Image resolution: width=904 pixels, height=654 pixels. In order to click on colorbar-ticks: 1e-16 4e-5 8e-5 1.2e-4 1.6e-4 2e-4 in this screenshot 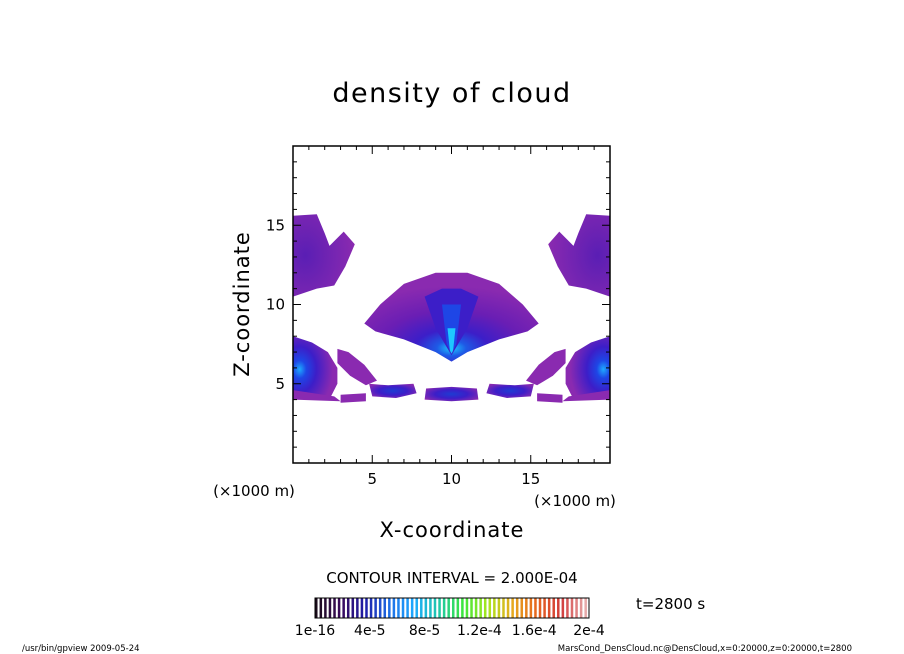, I will do `click(450, 631)`.